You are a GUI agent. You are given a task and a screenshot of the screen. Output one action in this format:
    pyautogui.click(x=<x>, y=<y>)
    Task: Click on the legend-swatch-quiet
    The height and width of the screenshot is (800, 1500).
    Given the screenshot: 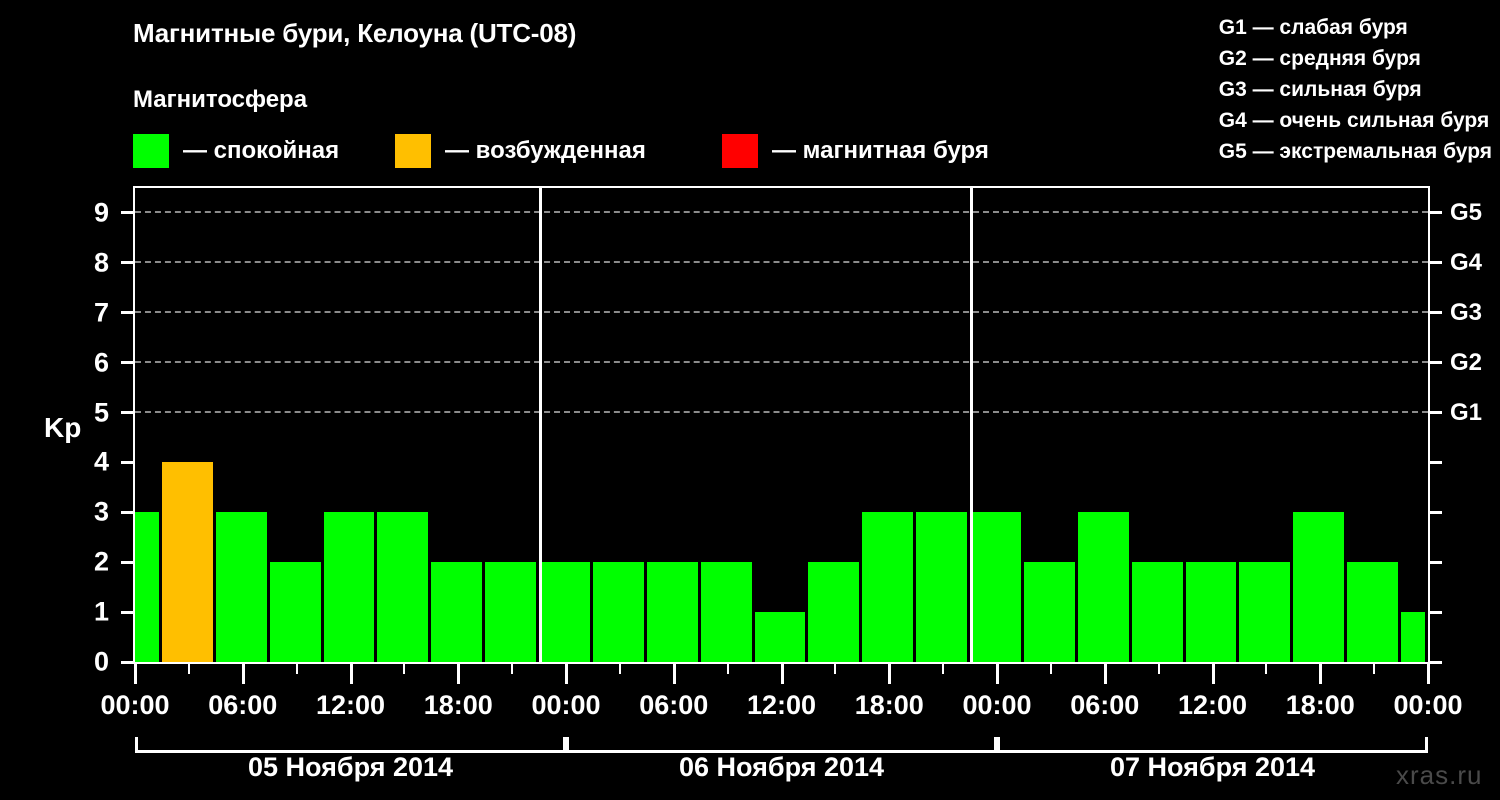 What is the action you would take?
    pyautogui.click(x=151, y=151)
    